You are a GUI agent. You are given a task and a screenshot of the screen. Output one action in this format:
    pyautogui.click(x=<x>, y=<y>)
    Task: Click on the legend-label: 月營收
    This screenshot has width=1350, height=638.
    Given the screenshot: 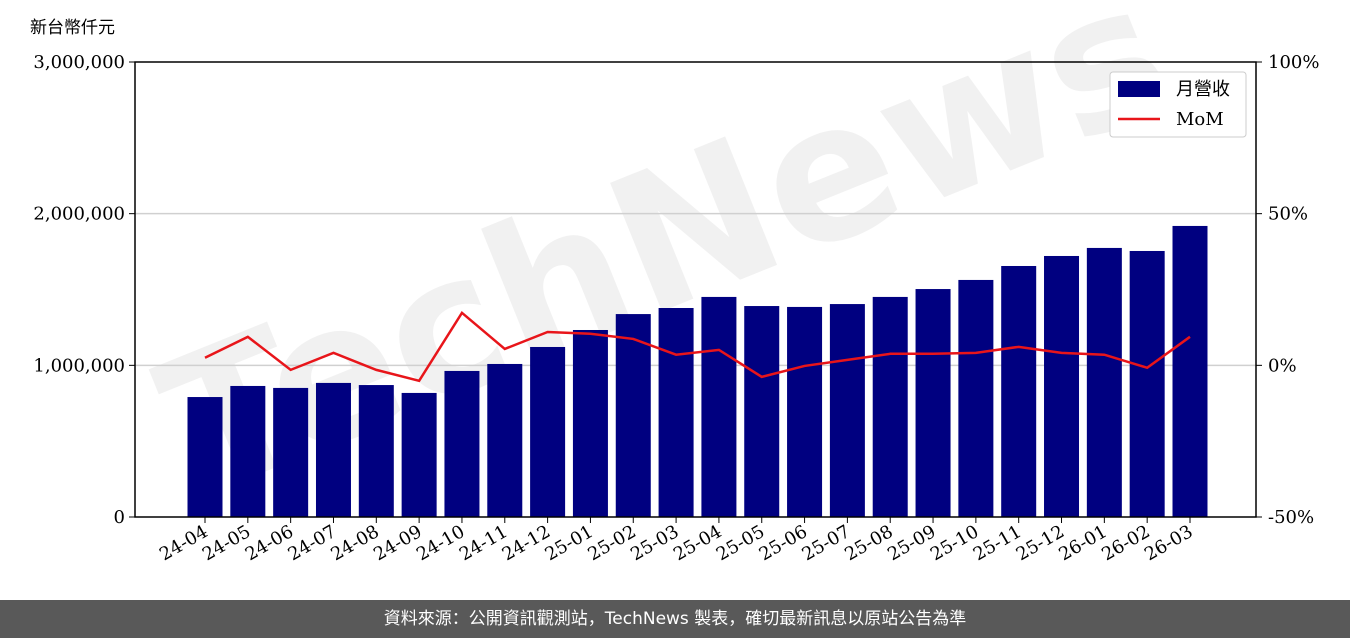 What is the action you would take?
    pyautogui.click(x=1203, y=89)
    